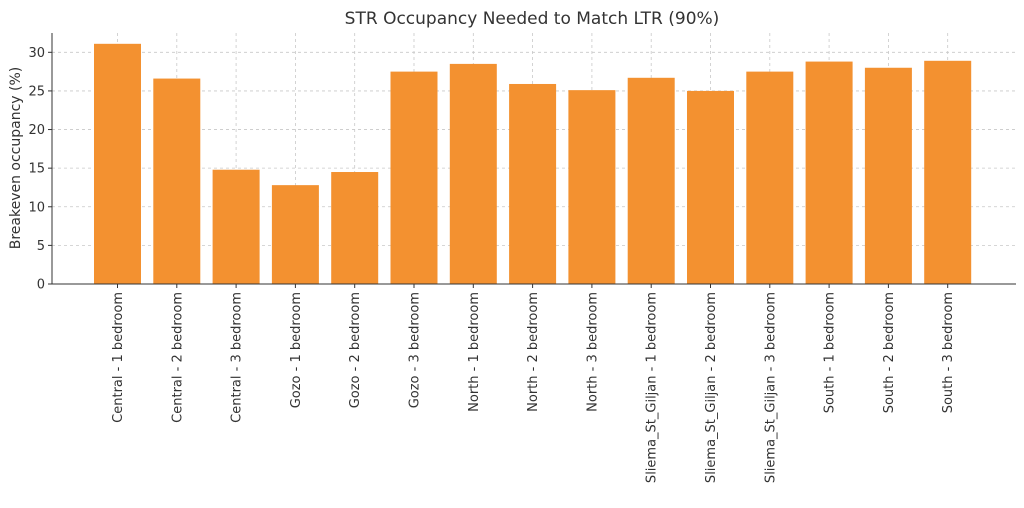  Describe the element at coordinates (533, 352) in the screenshot. I see `x-tick-label: North - 2 bedroom` at that location.